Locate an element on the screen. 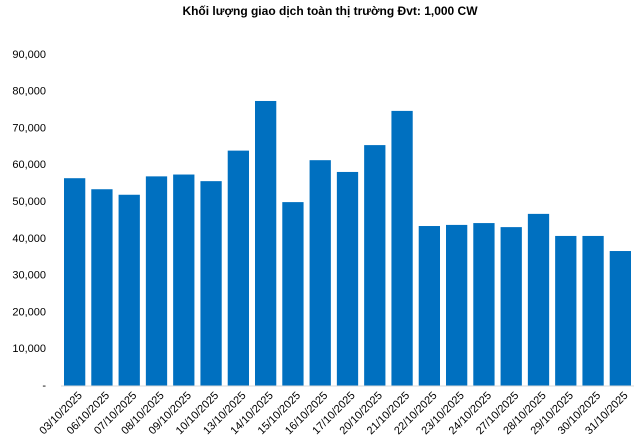 This screenshot has width=640, height=448. y-tick-label: 80,000 is located at coordinates (29, 92).